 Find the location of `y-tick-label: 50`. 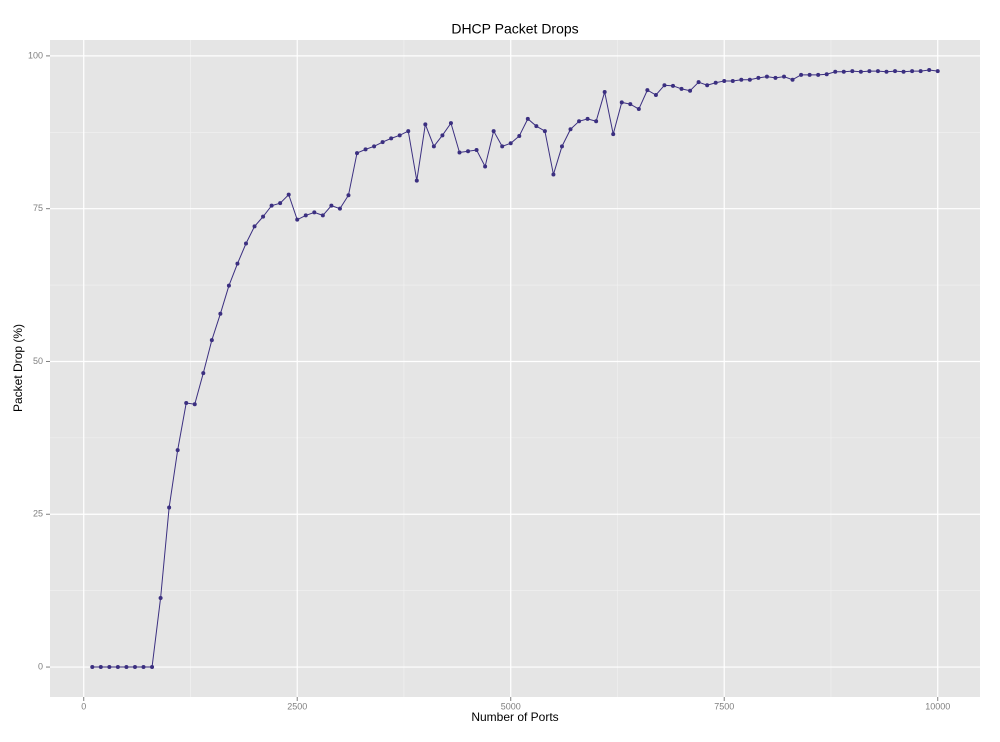

y-tick-label: 50 is located at coordinates (38, 361).